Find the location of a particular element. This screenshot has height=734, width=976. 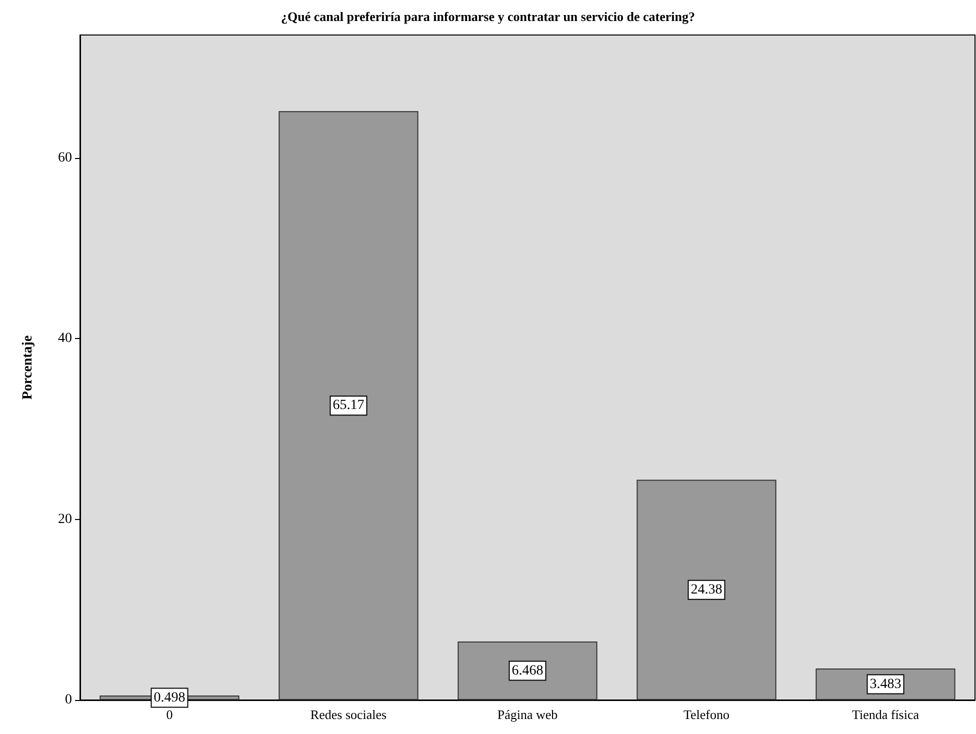

y-tick-label: 40 is located at coordinates (65, 338).